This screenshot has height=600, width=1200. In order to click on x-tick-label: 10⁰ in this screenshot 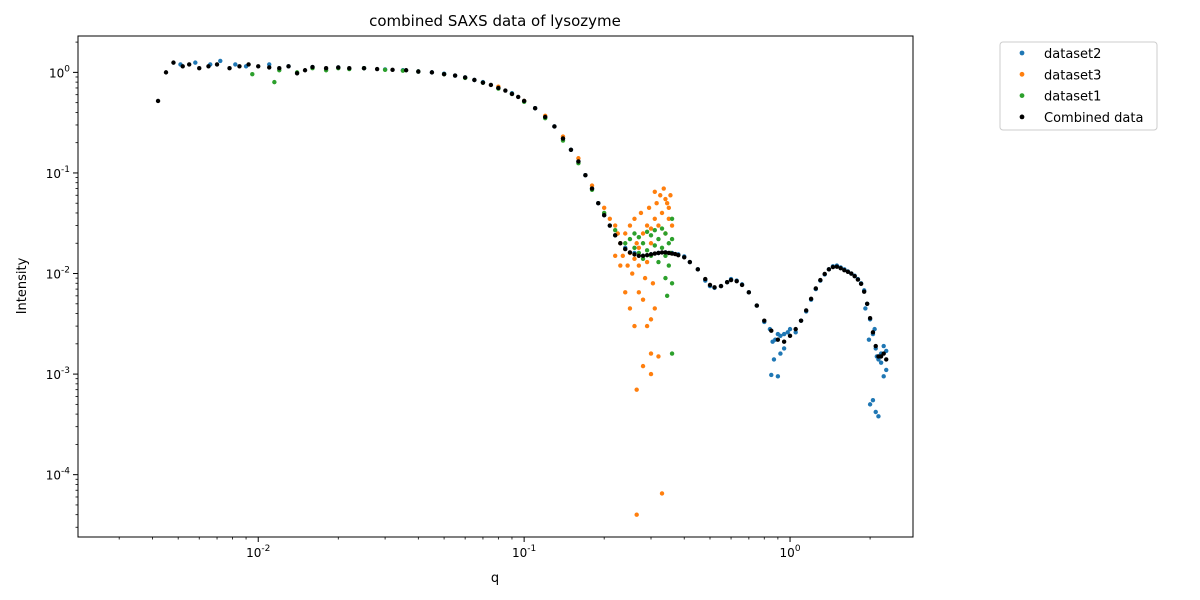, I will do `click(790, 552)`.